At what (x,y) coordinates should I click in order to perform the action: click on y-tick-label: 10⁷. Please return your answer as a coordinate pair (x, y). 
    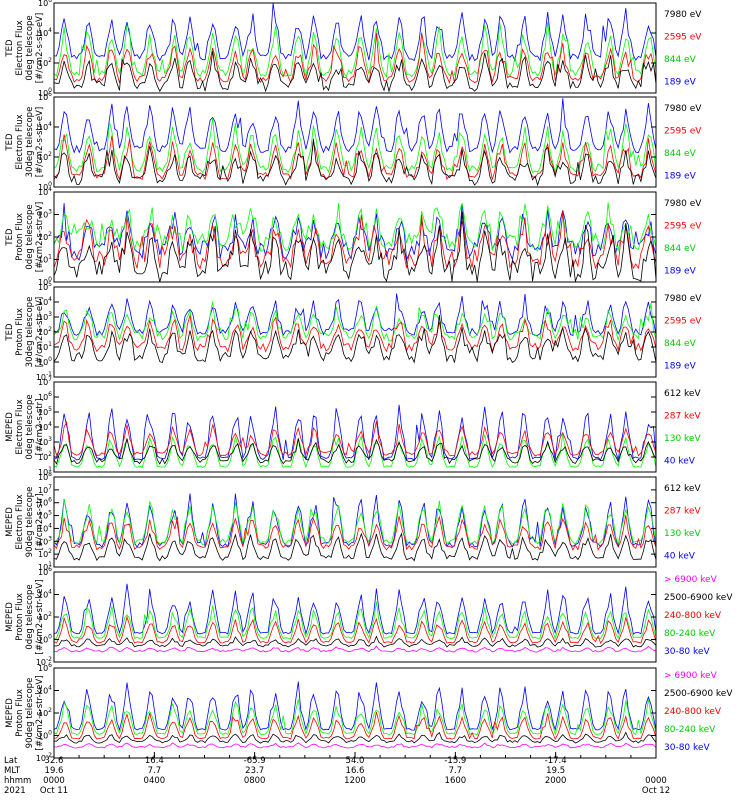
    Looking at the image, I should click on (45, 489).